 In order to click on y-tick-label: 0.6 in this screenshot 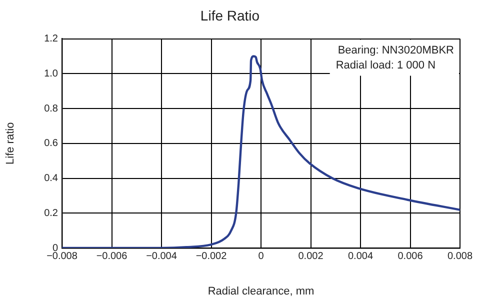, I will do `click(51, 144)`.